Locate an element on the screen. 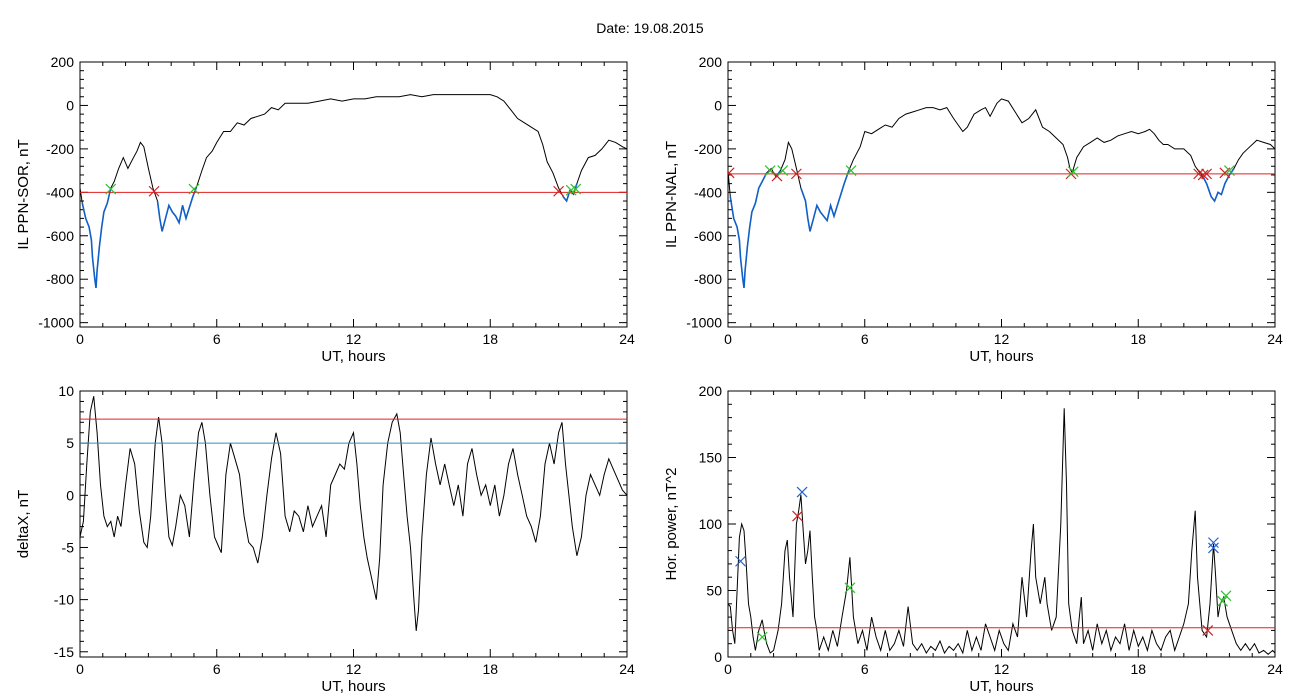  y-tick-label: 150 is located at coordinates (711, 458).